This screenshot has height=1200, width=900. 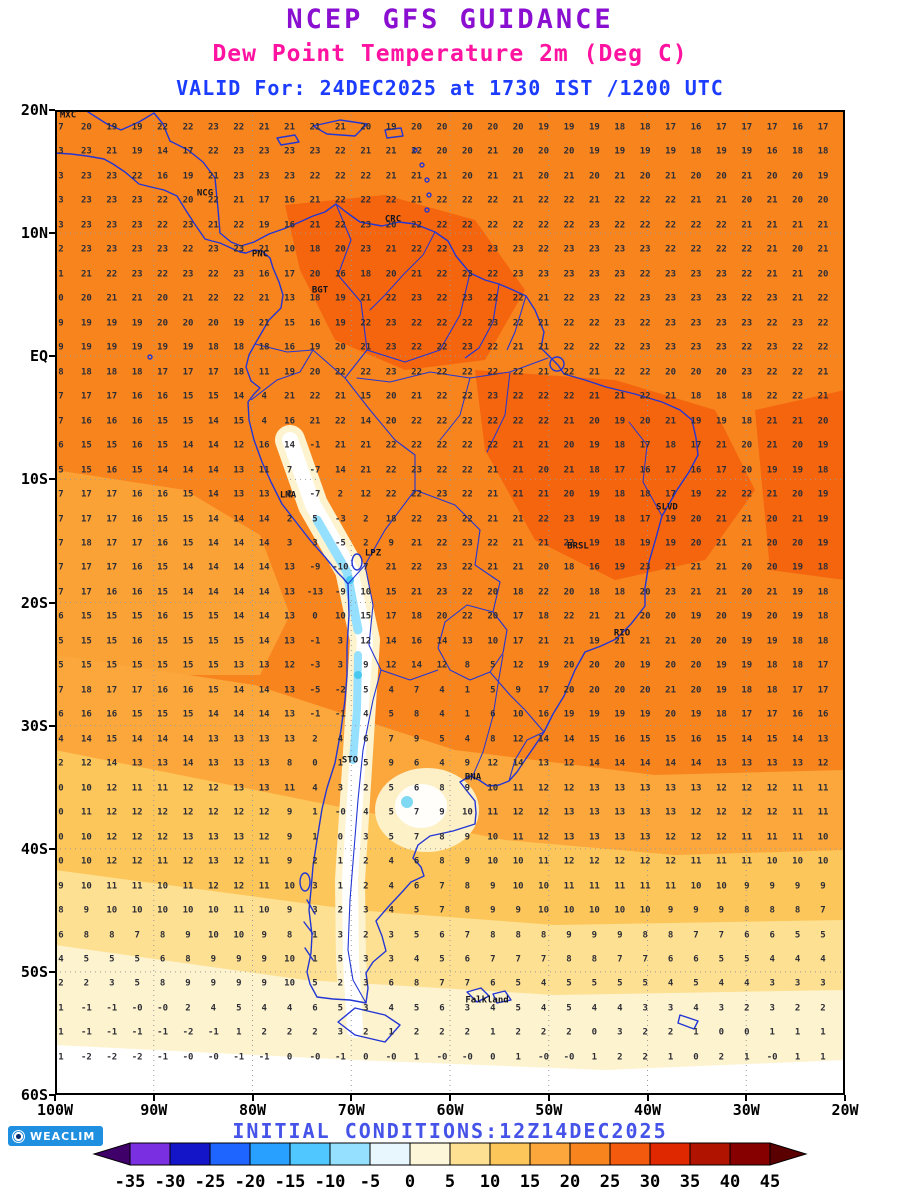 What do you see at coordinates (772, 1057) in the screenshot?
I see `grid-value: -0` at bounding box center [772, 1057].